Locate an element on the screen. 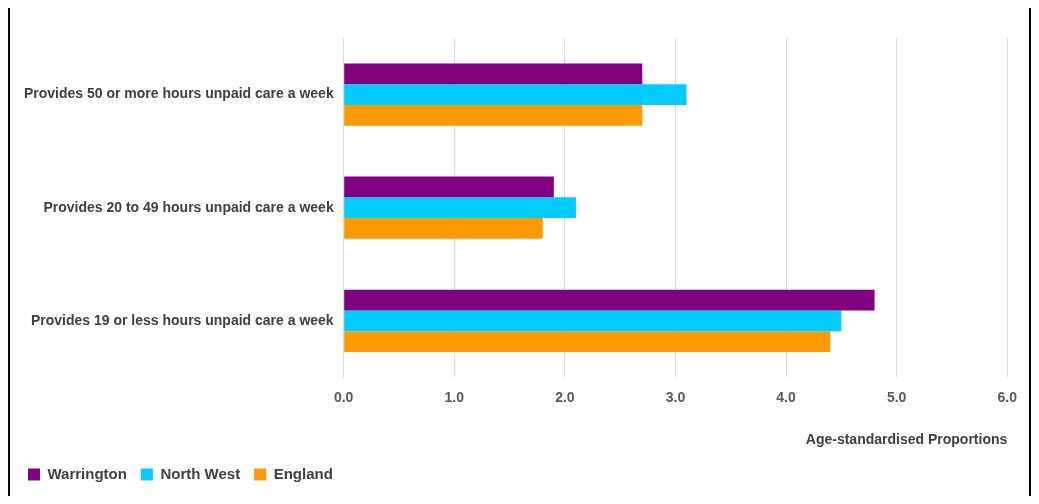 The image size is (1039, 504). x-axis-title: Age-standardised Proportions is located at coordinates (906, 439).